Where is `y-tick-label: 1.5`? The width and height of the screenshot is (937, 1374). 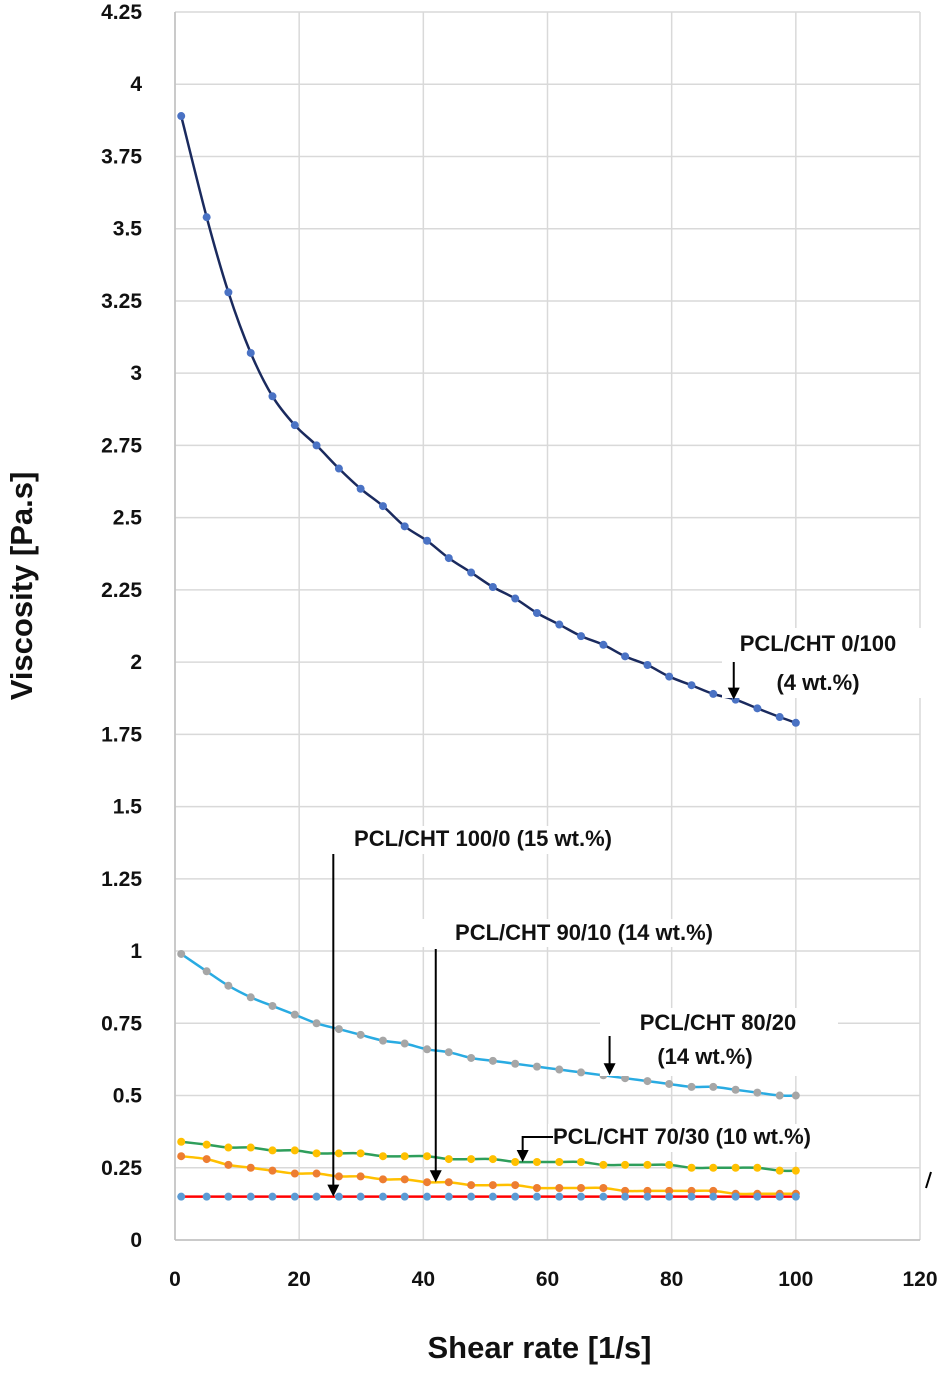 y-tick-label: 1.5 is located at coordinates (128, 807).